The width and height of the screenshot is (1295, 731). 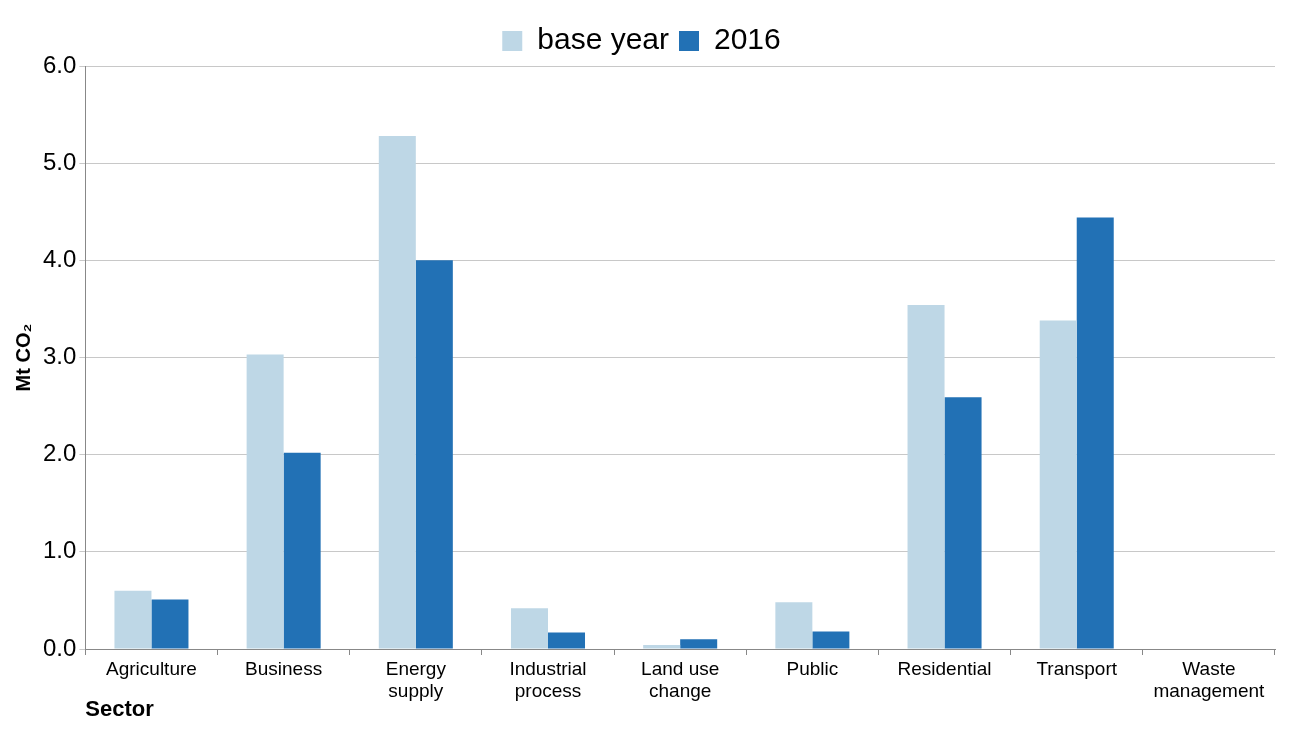 I want to click on y-tick-label: 4.0, so click(x=59, y=258).